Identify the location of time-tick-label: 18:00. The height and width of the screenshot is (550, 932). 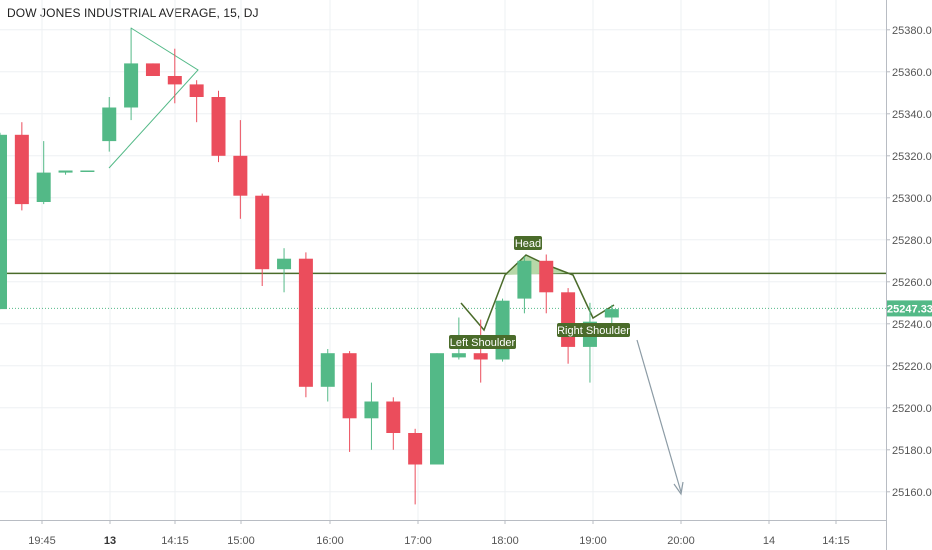
(505, 541).